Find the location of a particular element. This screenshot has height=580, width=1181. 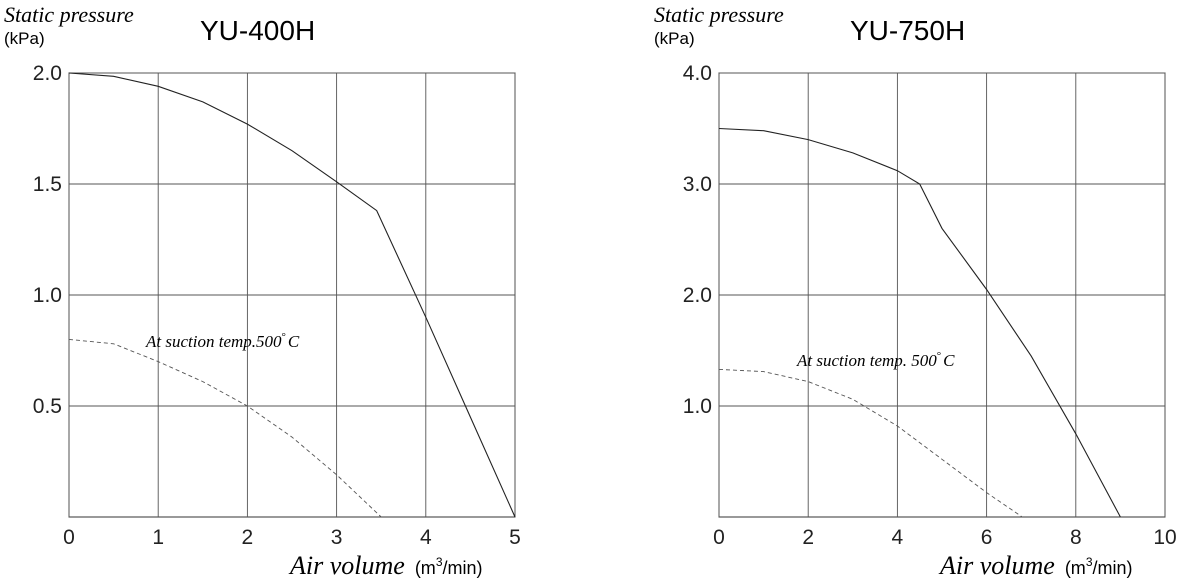

y-tick-label: 4.0 is located at coordinates (697, 73).